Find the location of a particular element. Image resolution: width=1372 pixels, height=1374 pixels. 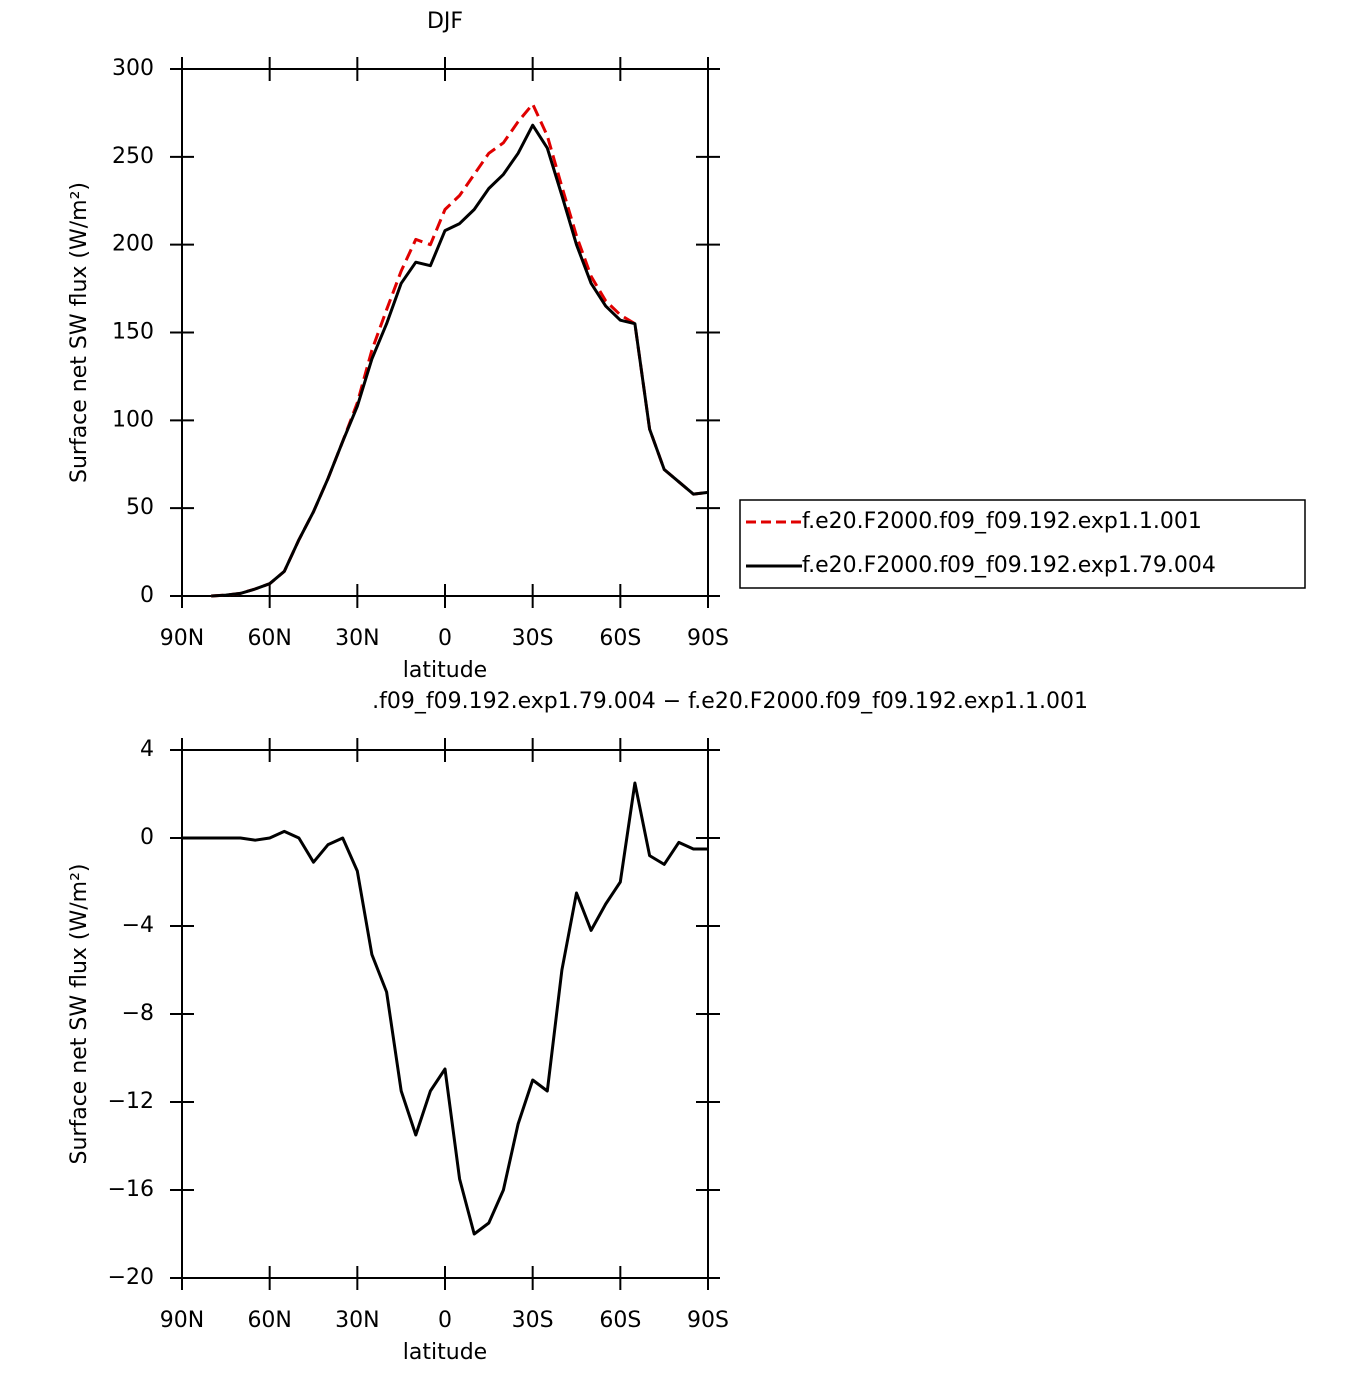

legend-box is located at coordinates (1022, 544).